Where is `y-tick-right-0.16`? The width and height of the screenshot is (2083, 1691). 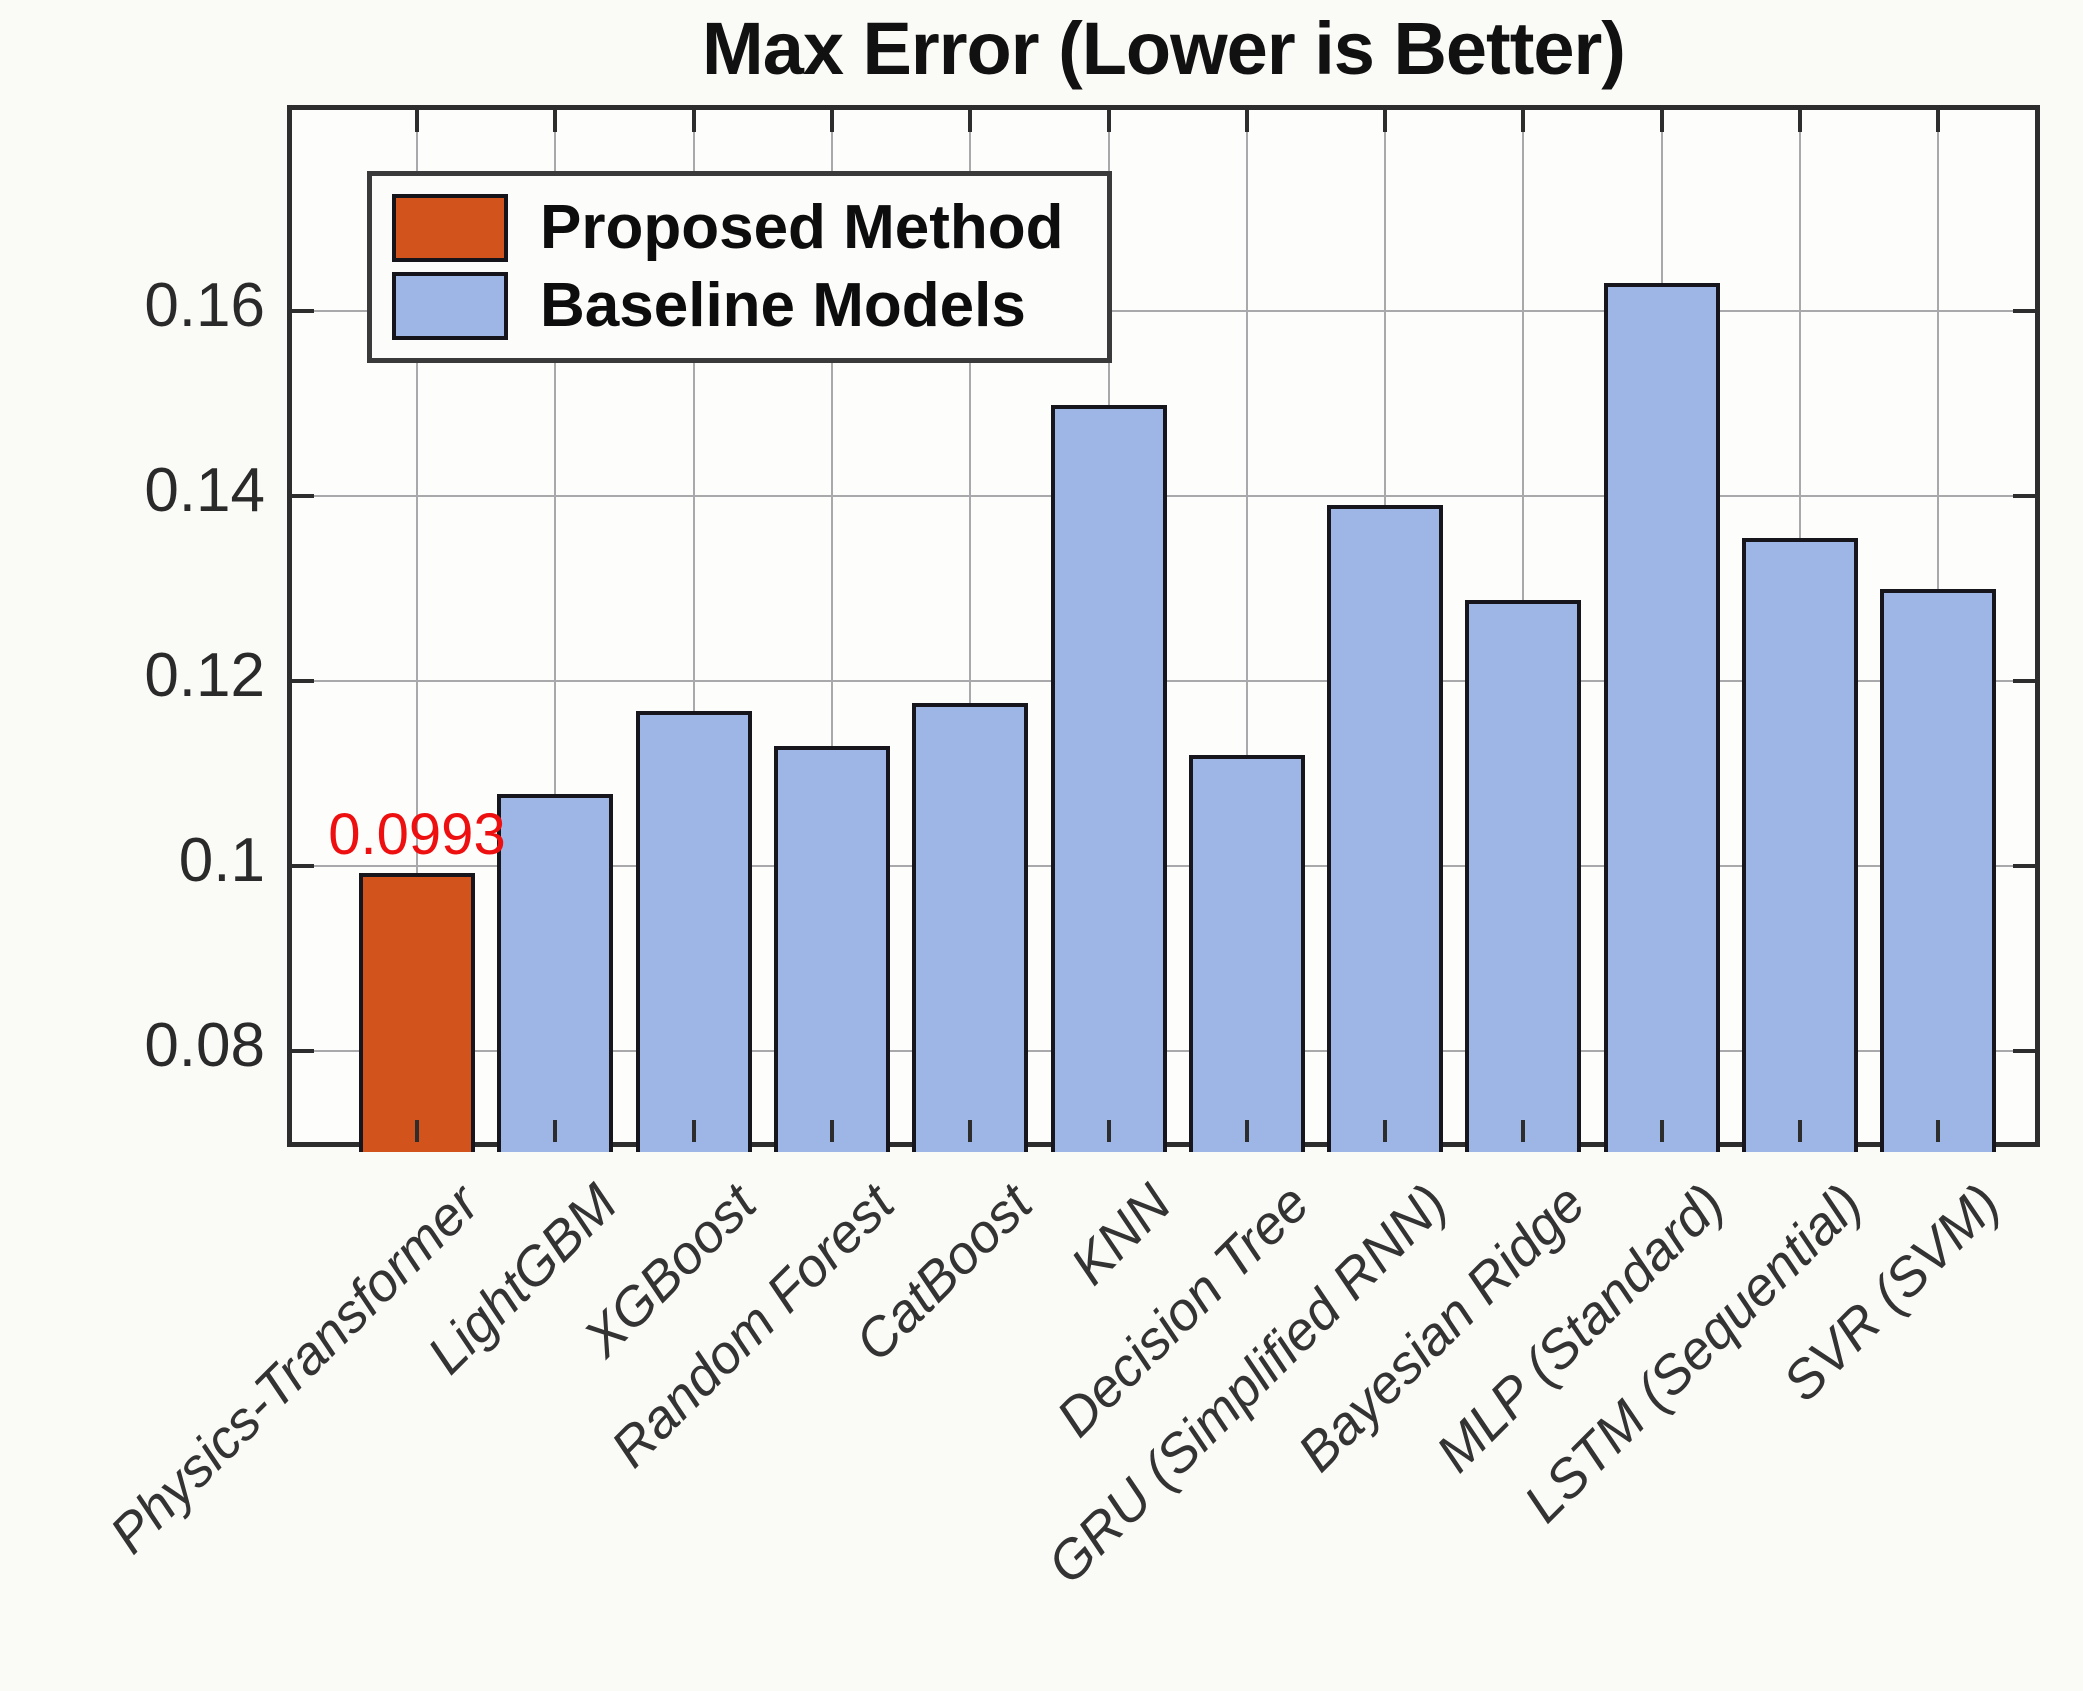 y-tick-right-0.16 is located at coordinates (2024, 310).